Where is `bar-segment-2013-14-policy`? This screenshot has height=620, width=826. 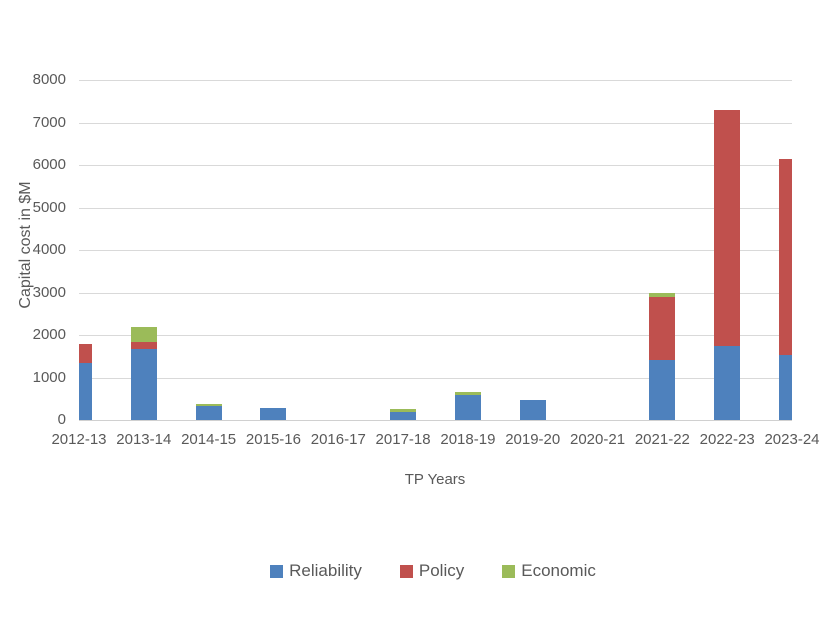
bar-segment-2013-14-policy is located at coordinates (143, 345).